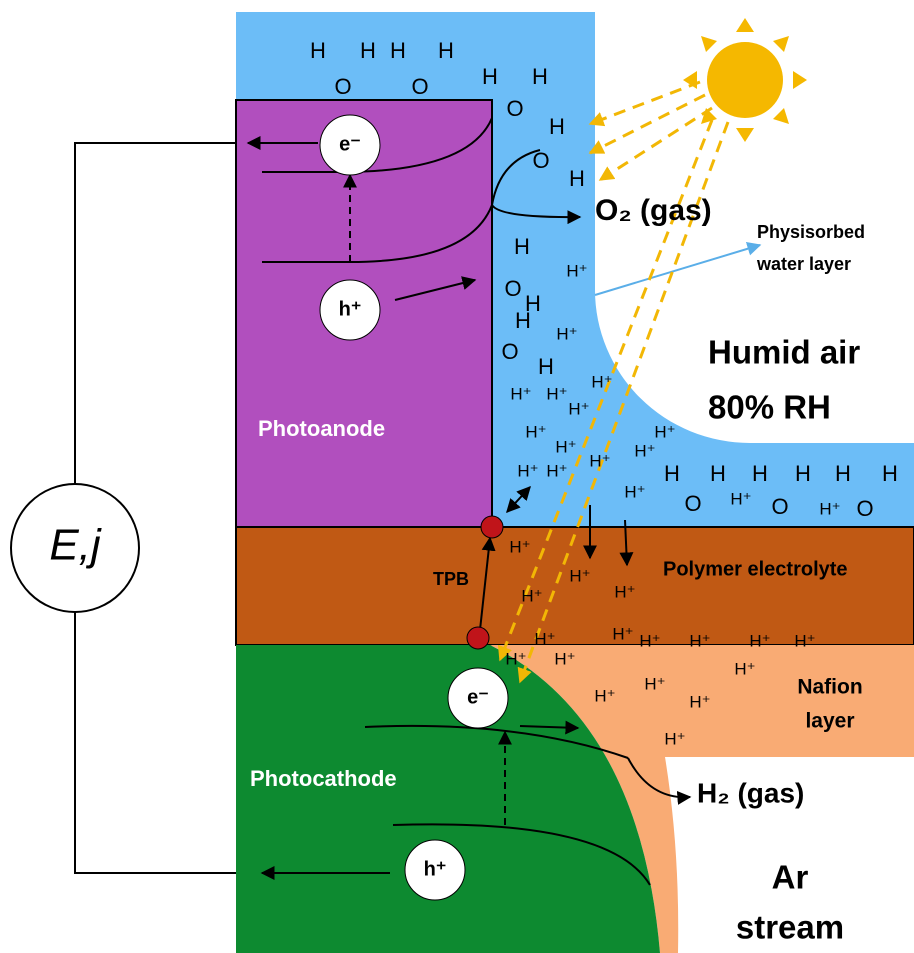 This screenshot has height=953, width=914. Describe the element at coordinates (790, 877) in the screenshot. I see `label: Ar` at that location.